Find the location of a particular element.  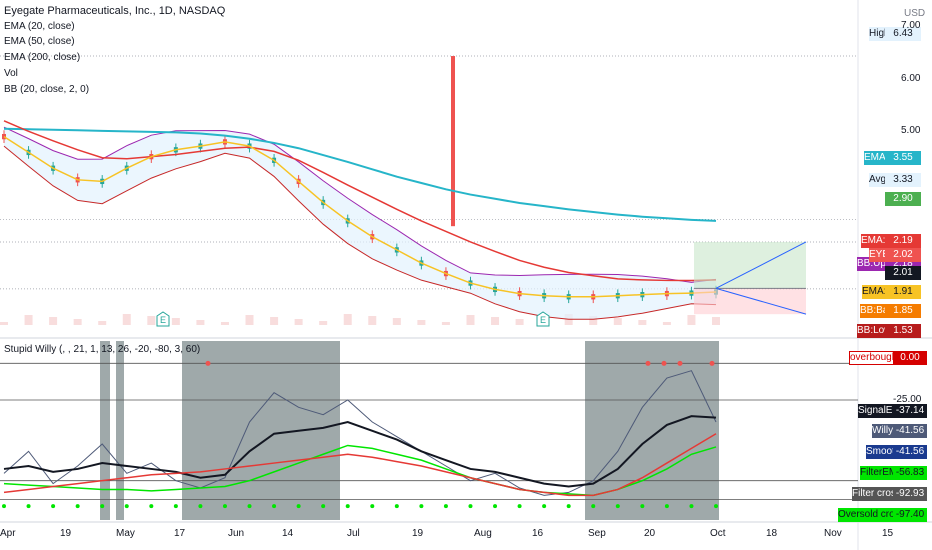

projection-up is located at coordinates (761, 265).